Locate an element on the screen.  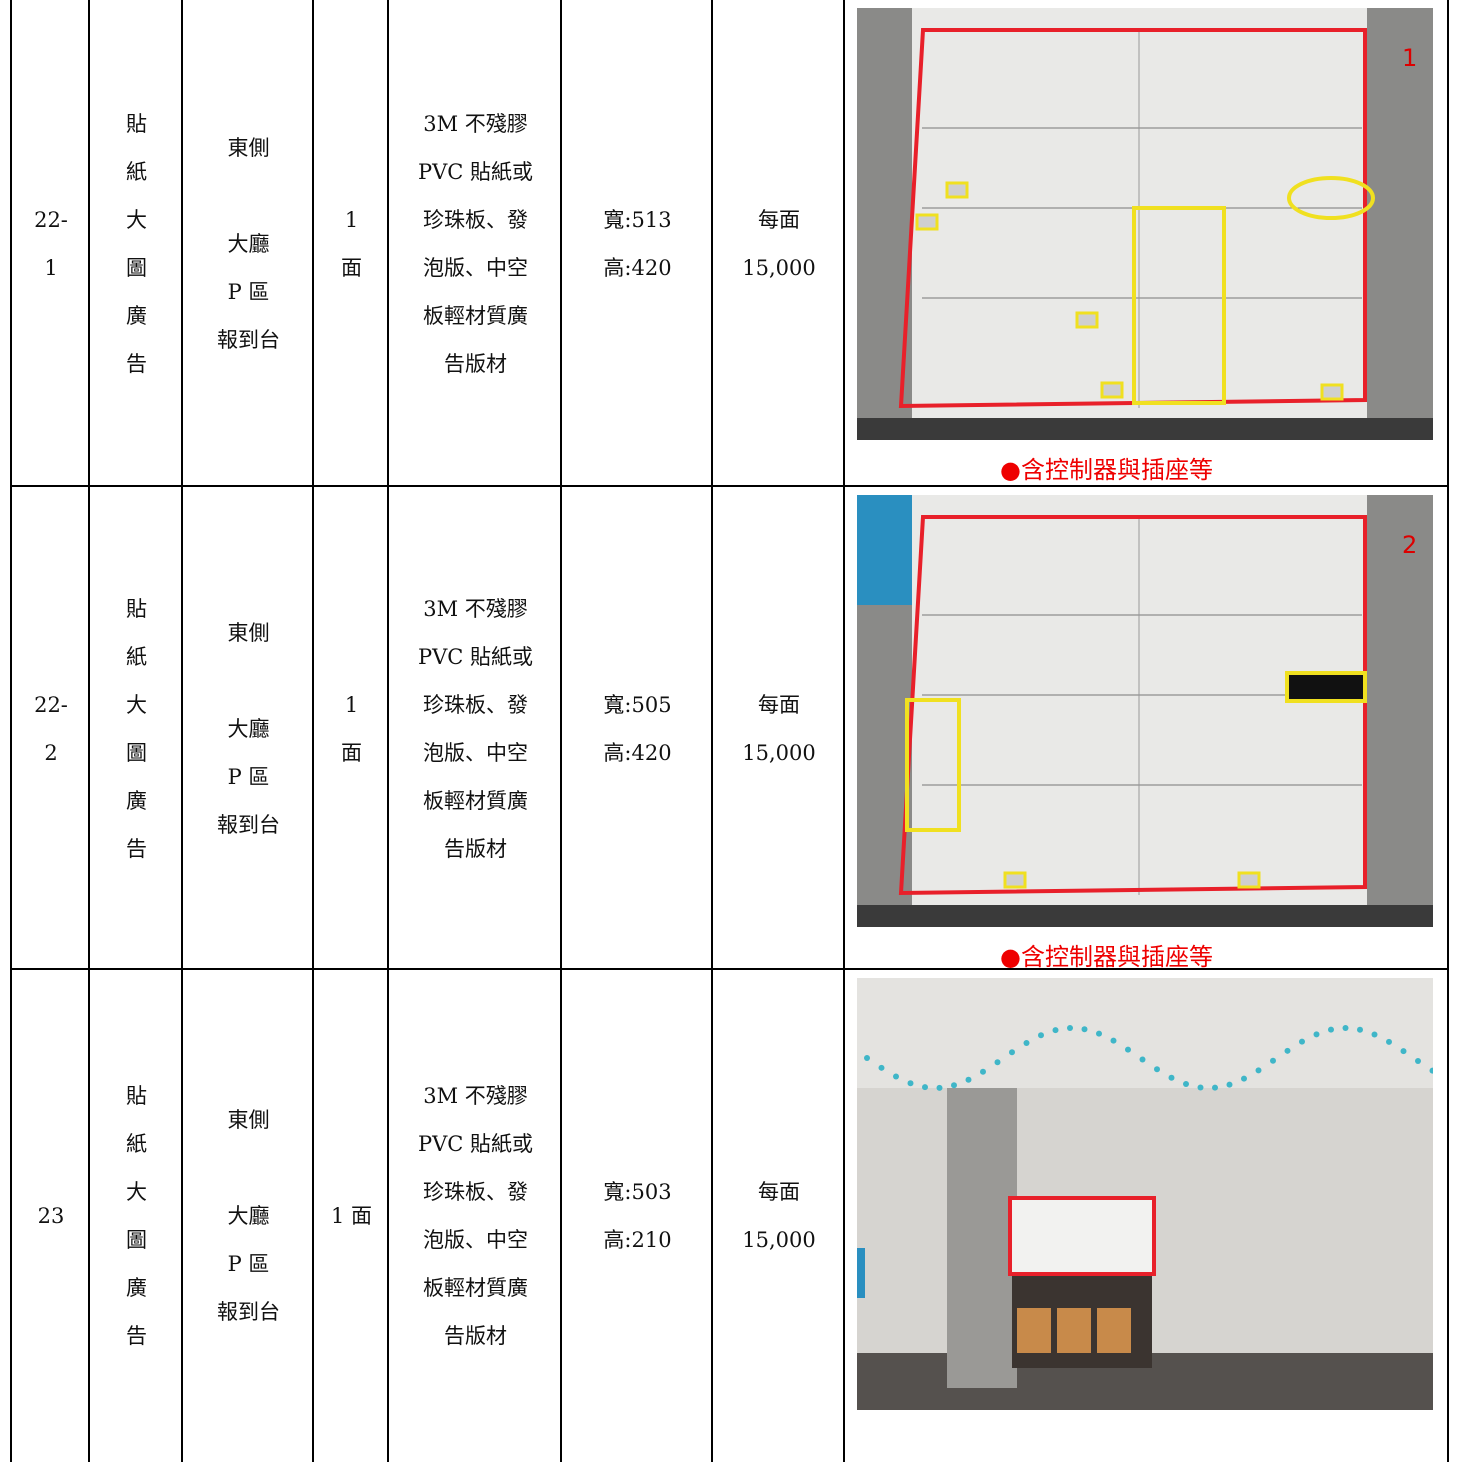
cell-text: 3M 不殘膠 is located at coordinates (475, 608).